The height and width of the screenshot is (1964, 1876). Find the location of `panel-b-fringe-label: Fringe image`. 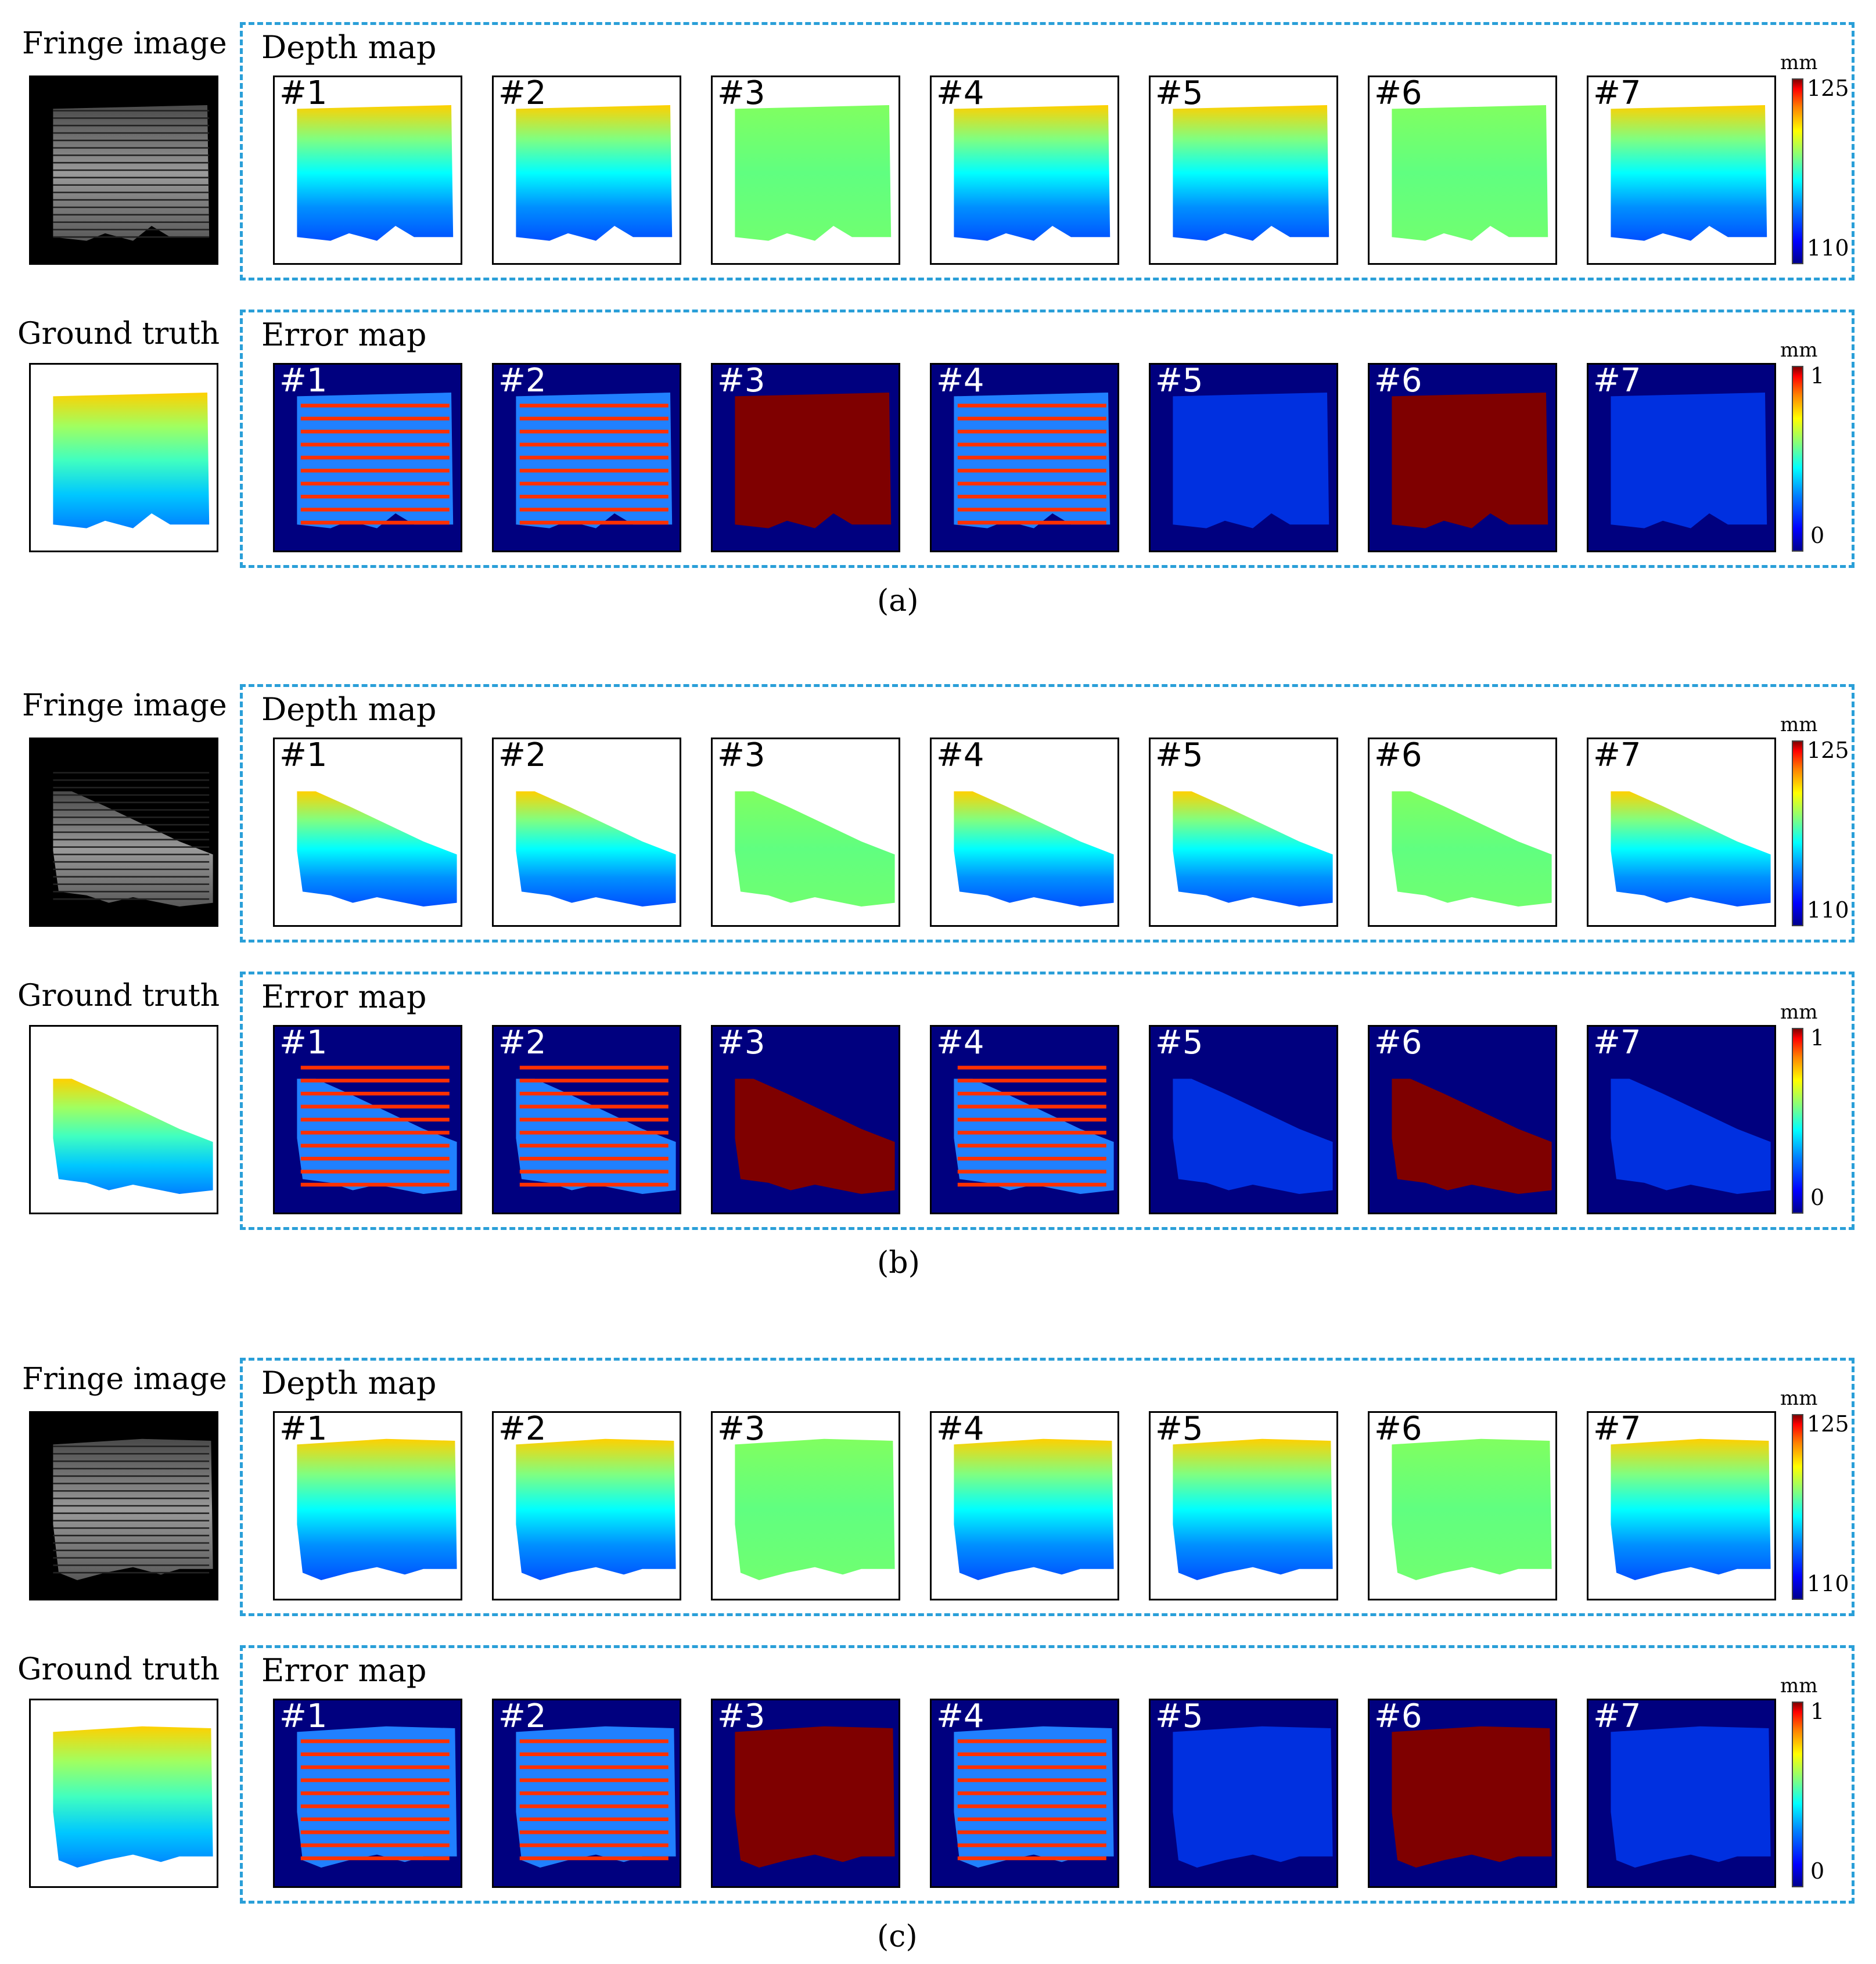

panel-b-fringe-label: Fringe image is located at coordinates (125, 705).